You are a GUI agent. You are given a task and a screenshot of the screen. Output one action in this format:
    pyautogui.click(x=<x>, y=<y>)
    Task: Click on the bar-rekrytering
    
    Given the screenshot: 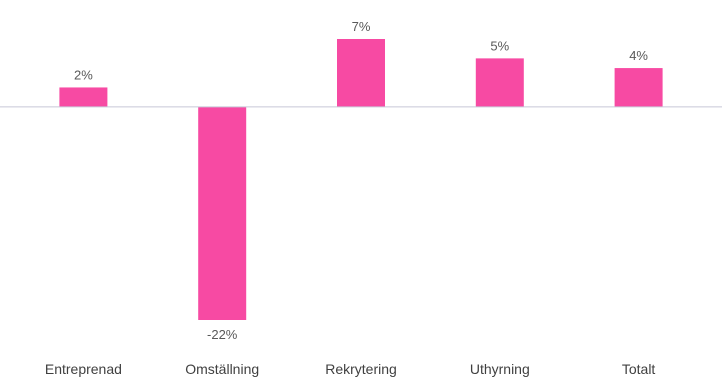 What is the action you would take?
    pyautogui.click(x=361, y=73)
    